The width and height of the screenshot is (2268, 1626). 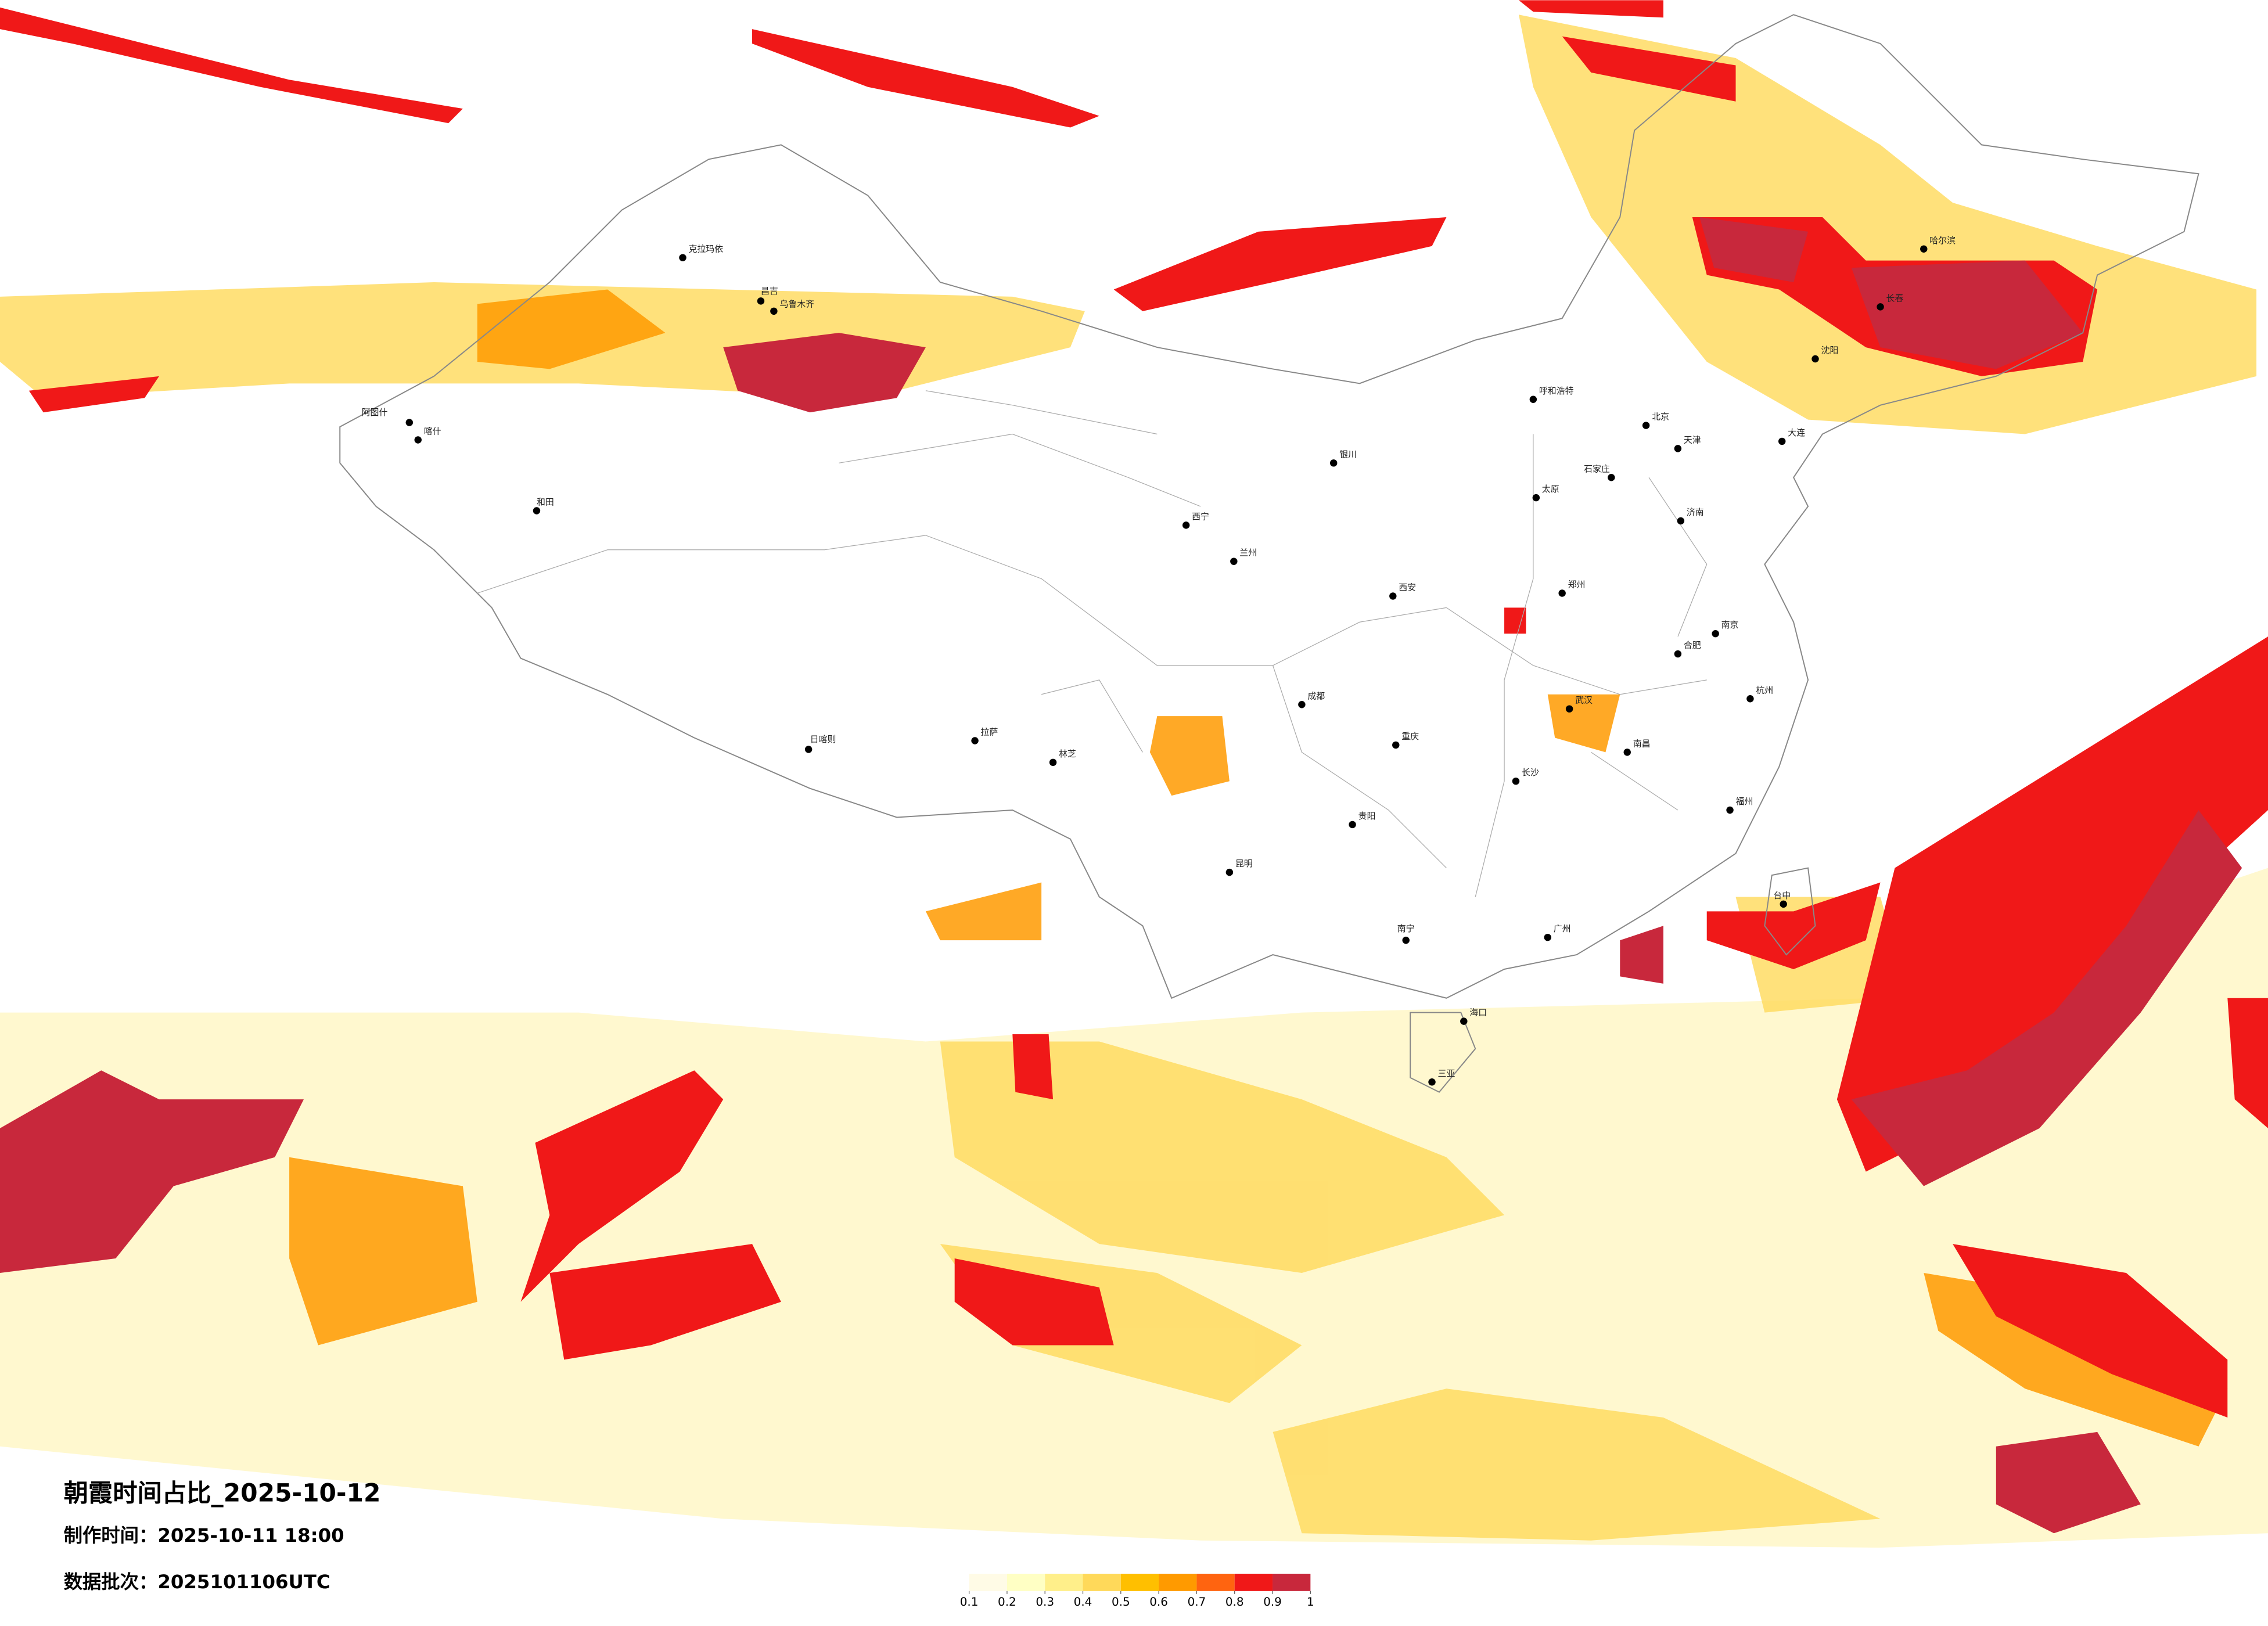 I want to click on svg-text: 乌鲁木齐, so click(x=796, y=304).